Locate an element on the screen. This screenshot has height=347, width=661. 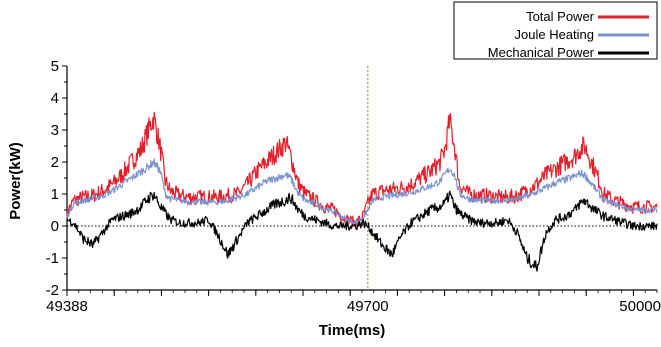
x-tick-label: 49700 is located at coordinates (368, 306).